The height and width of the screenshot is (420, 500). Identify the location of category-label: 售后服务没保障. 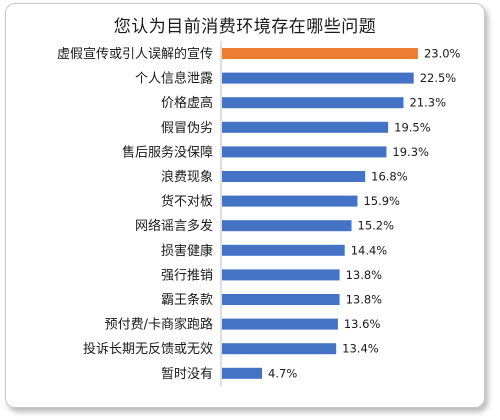
(167, 152).